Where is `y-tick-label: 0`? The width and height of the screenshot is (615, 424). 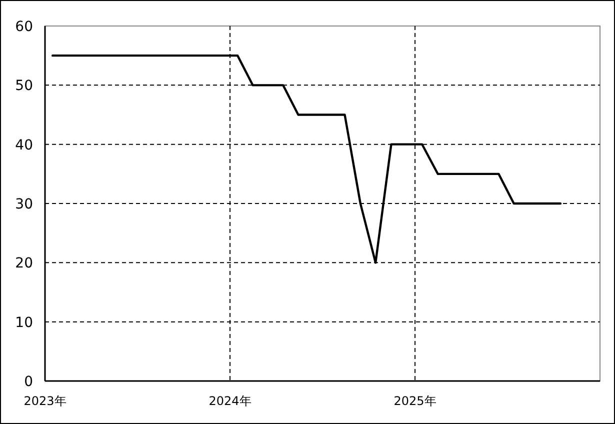
y-tick-label: 0 is located at coordinates (28, 382).